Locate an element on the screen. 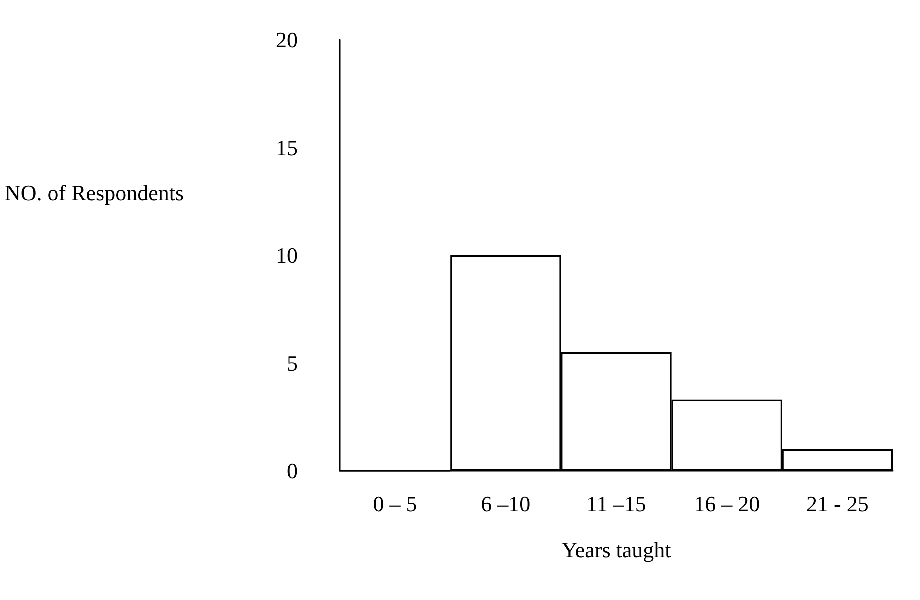 This screenshot has height=600, width=920. y-tick-label: 10 is located at coordinates (287, 255).